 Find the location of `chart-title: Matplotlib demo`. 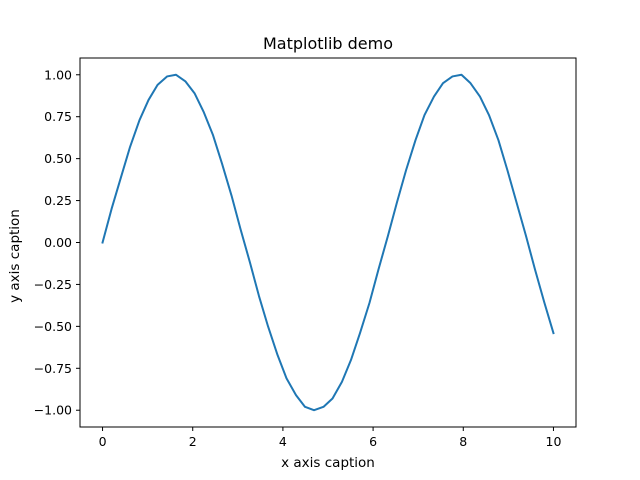

chart-title: Matplotlib demo is located at coordinates (328, 43).